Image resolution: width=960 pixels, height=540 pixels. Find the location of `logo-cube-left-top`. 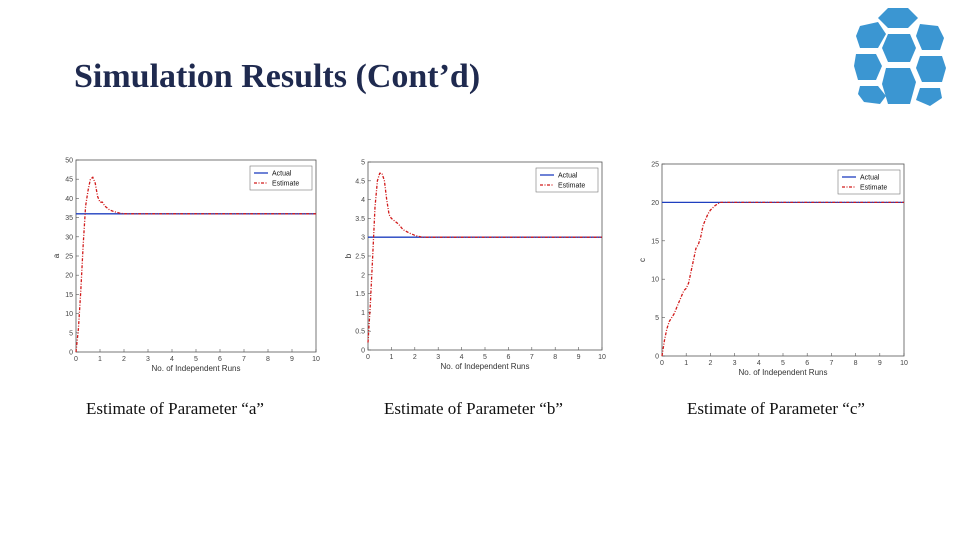

logo-cube-left-top is located at coordinates (871, 35).